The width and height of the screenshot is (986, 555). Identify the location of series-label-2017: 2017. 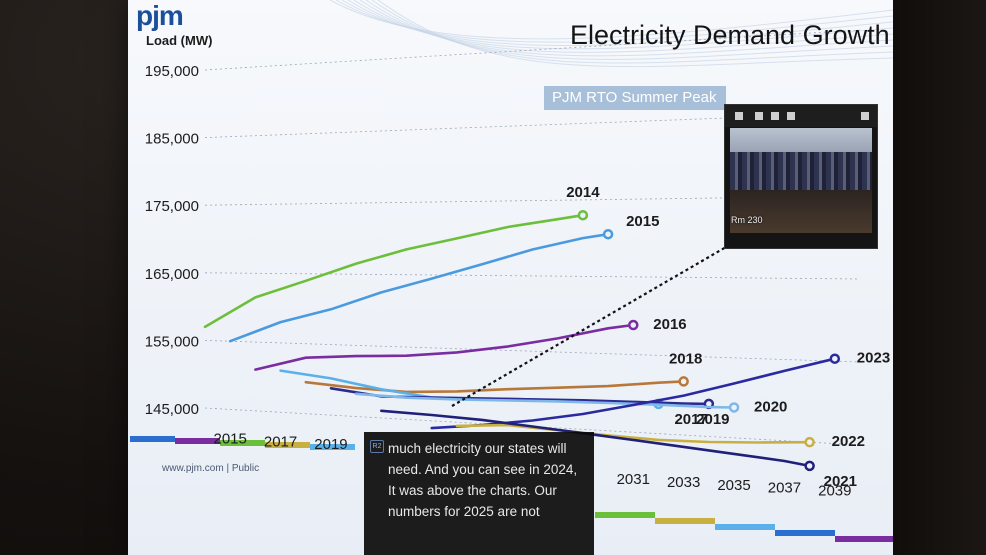
(690, 419).